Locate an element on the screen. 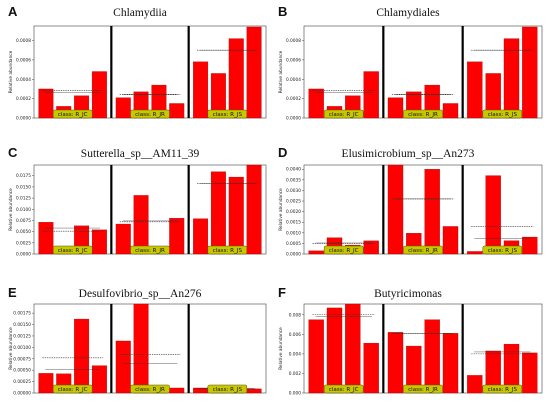  y-tick-label: 0.0100 is located at coordinates (23, 210).